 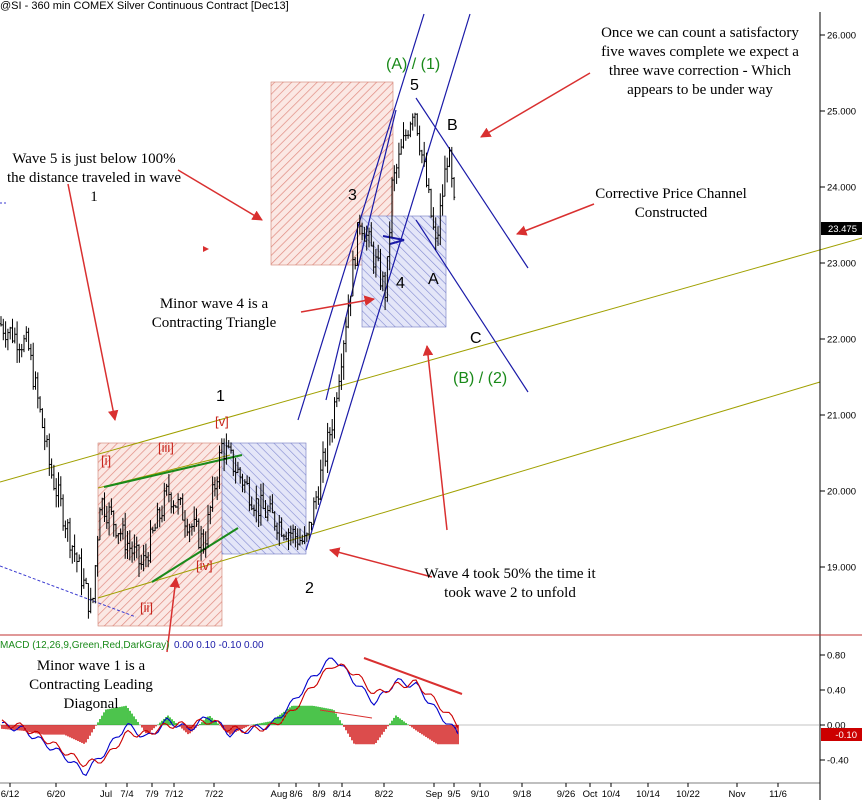 I want to click on last-price-label: 23.475, so click(x=842, y=229).